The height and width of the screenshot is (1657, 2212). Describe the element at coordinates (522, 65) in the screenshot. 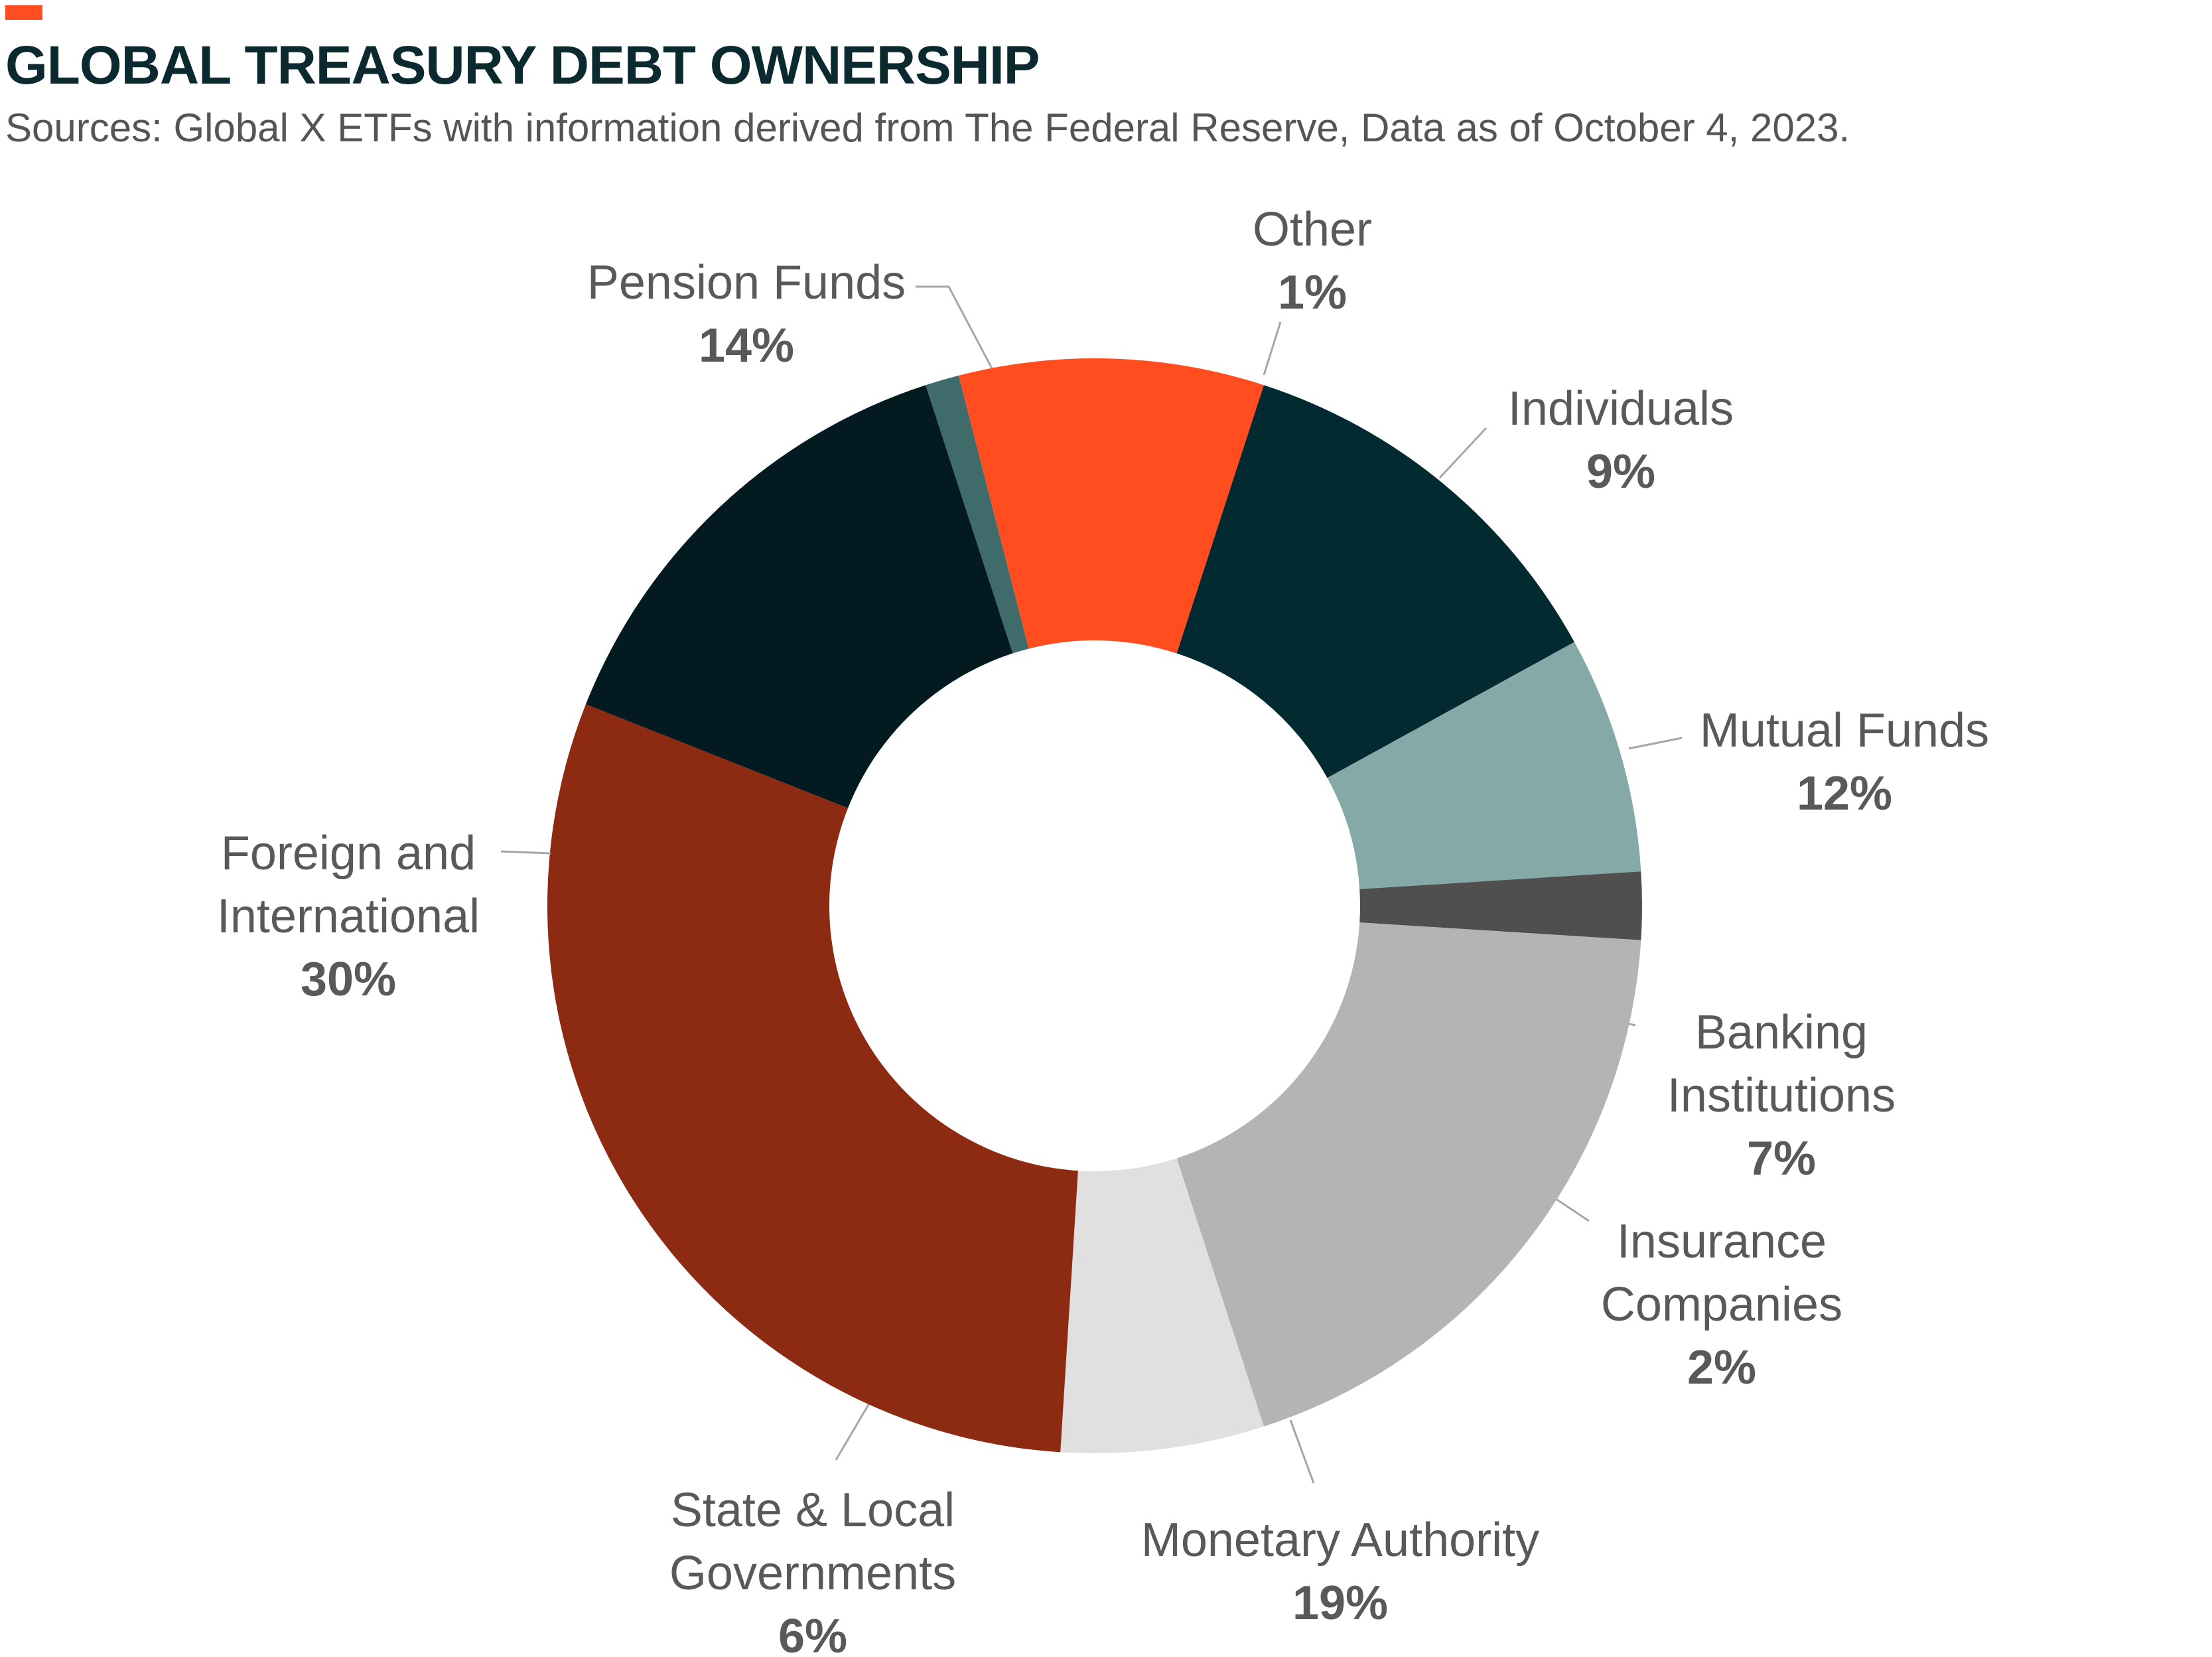

I see `chart-title: GLOBAL TREASURY DEBT OWNERSHIP` at that location.